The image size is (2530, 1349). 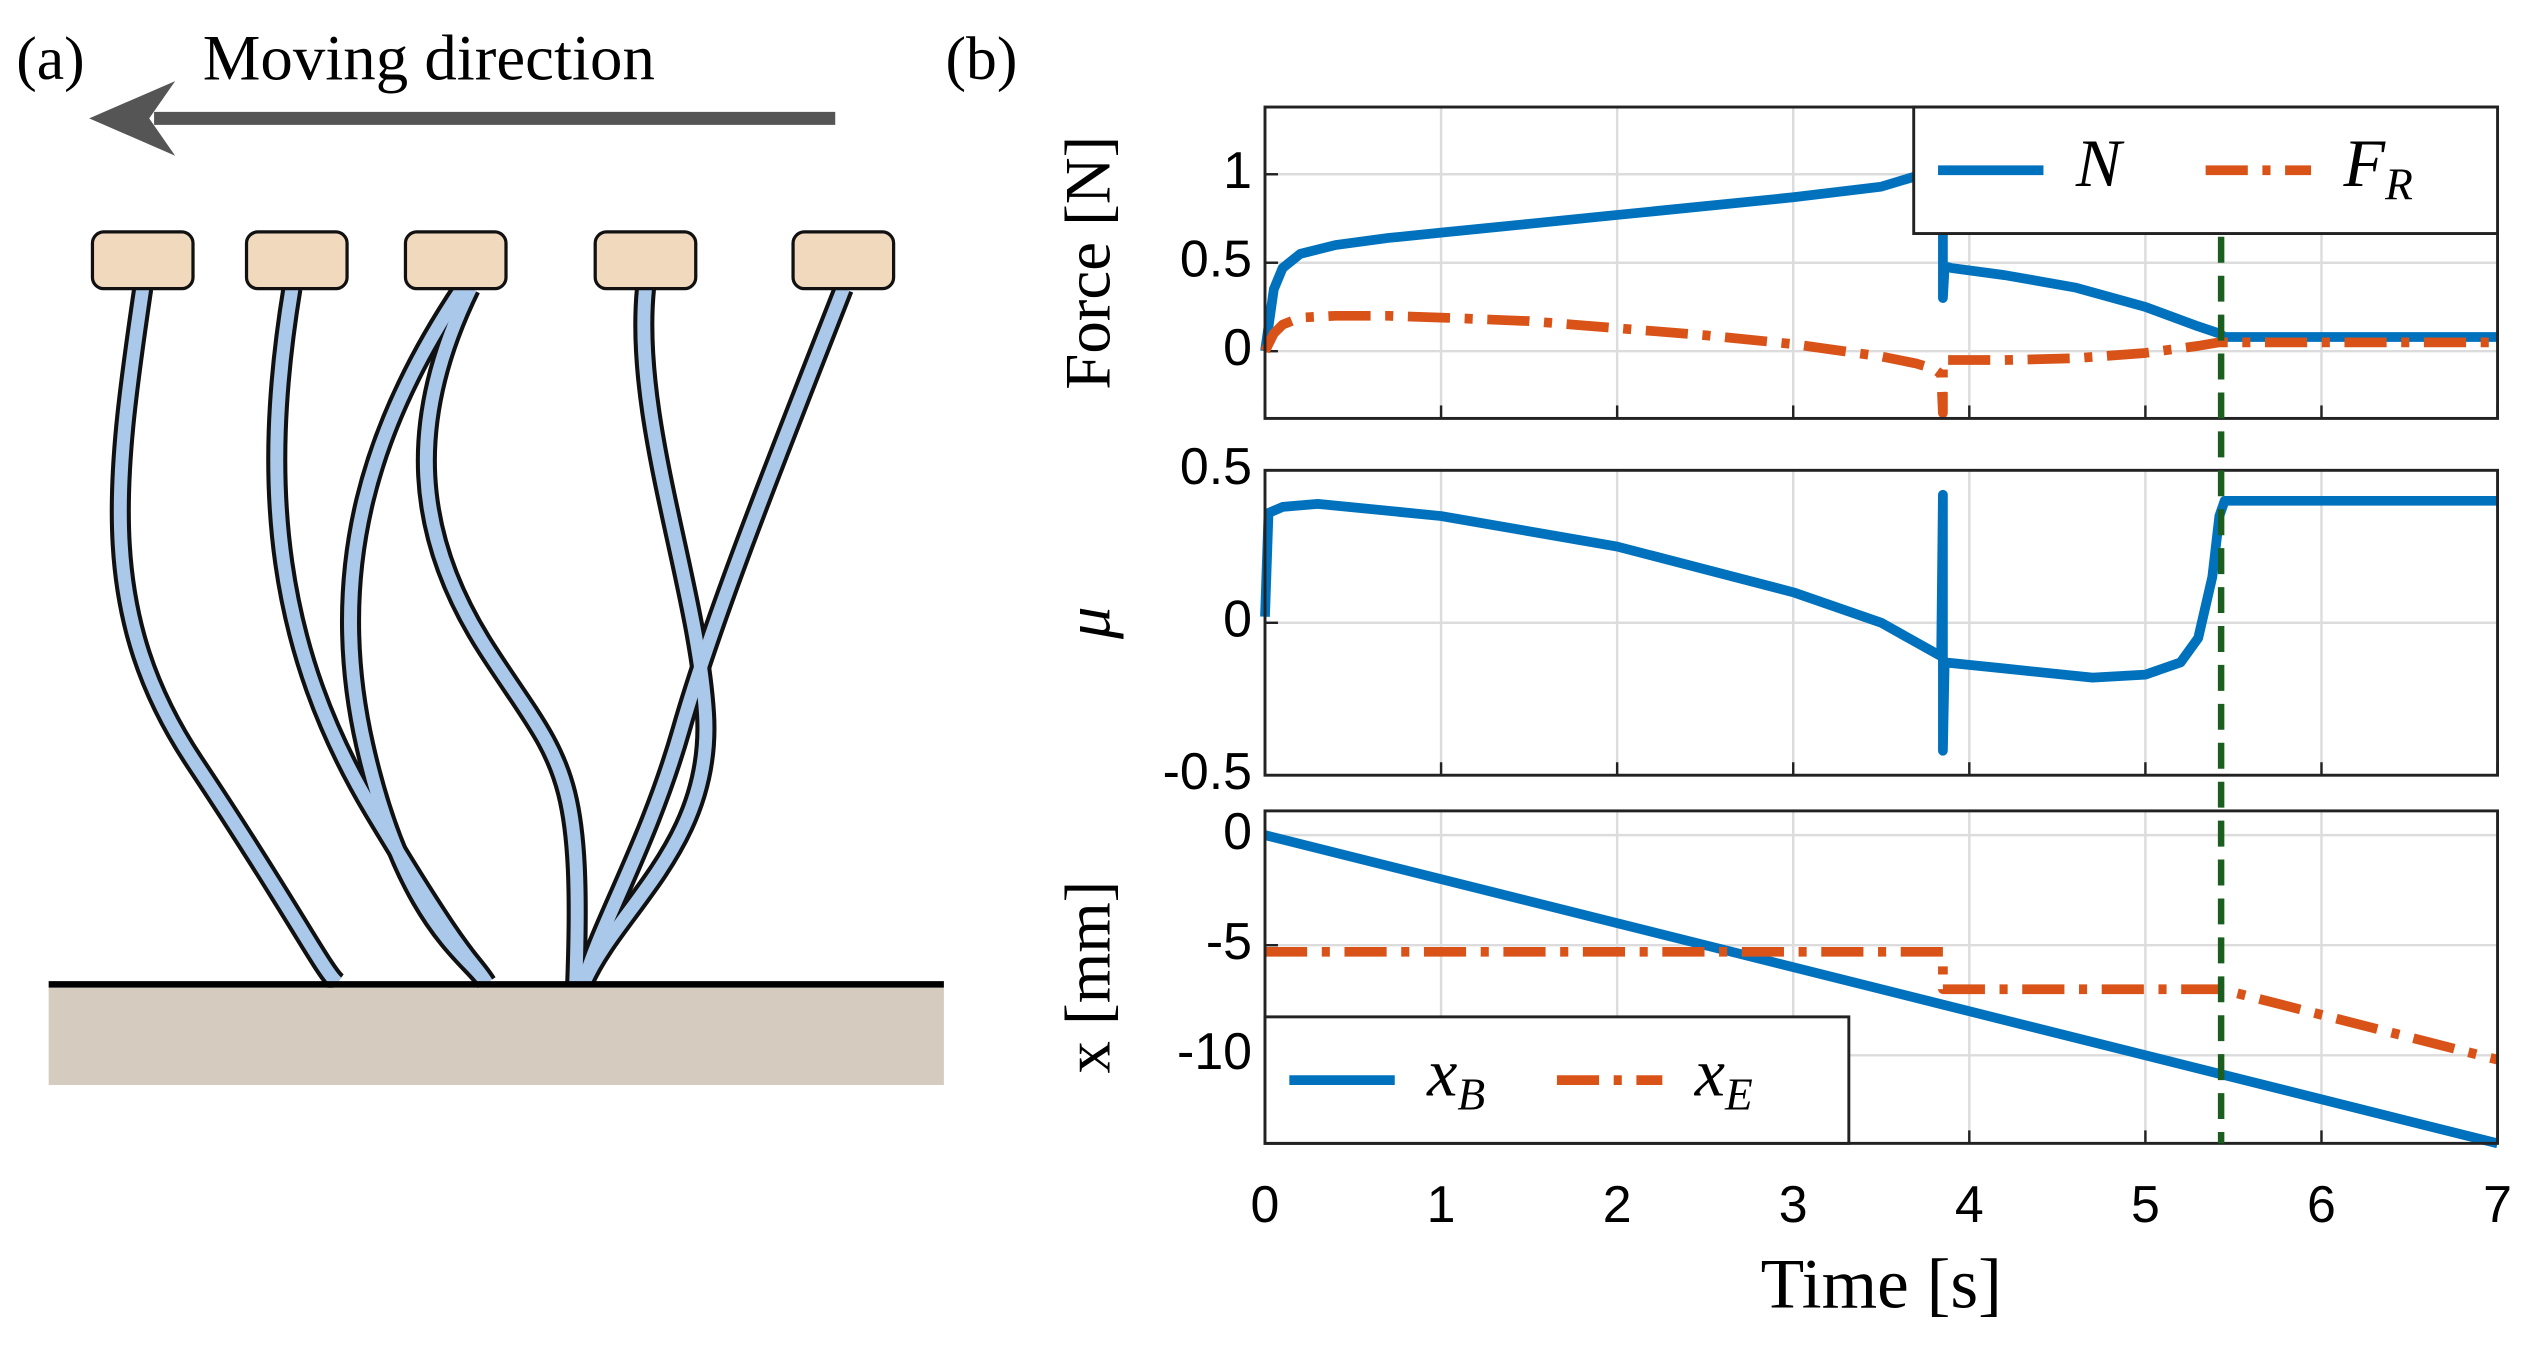 What do you see at coordinates (1617, 1204) in the screenshot?
I see `x-tick-label: 2` at bounding box center [1617, 1204].